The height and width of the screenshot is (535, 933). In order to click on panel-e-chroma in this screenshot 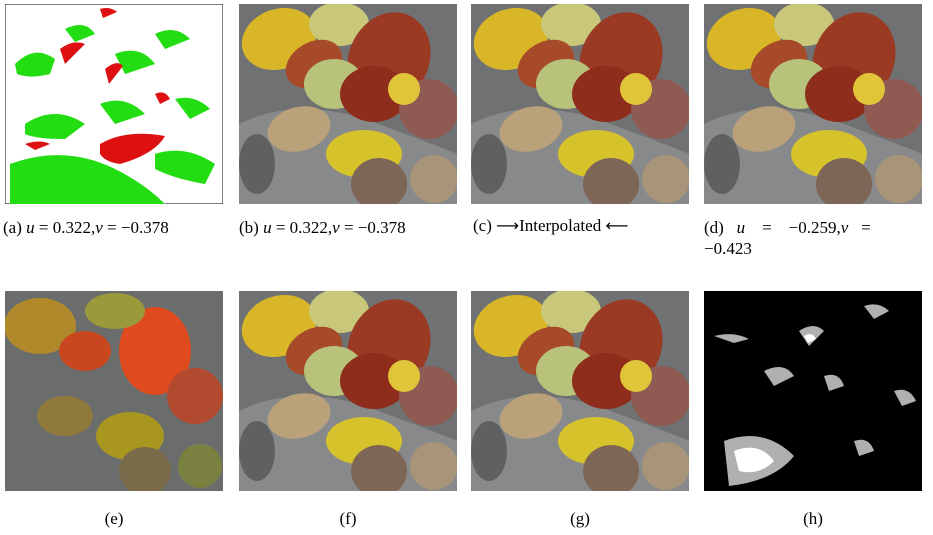, I will do `click(114, 391)`.